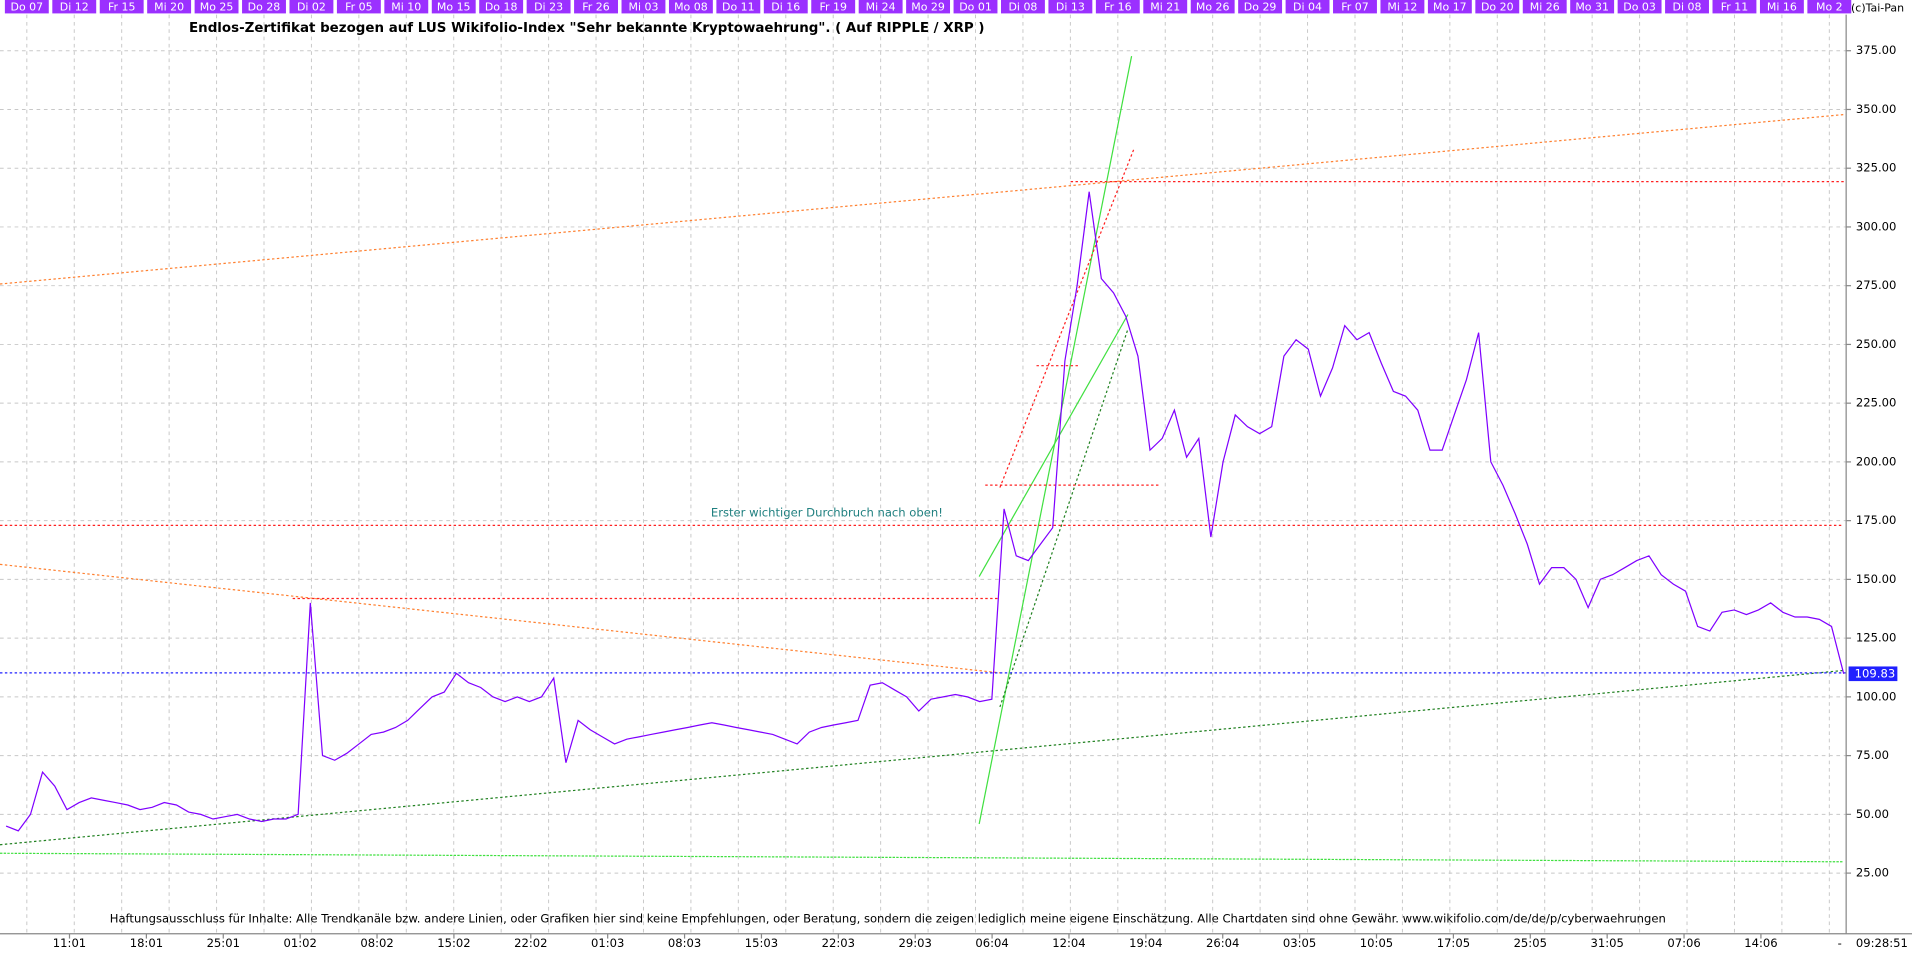  I want to click on top-label: Fr 15, so click(121, 6).